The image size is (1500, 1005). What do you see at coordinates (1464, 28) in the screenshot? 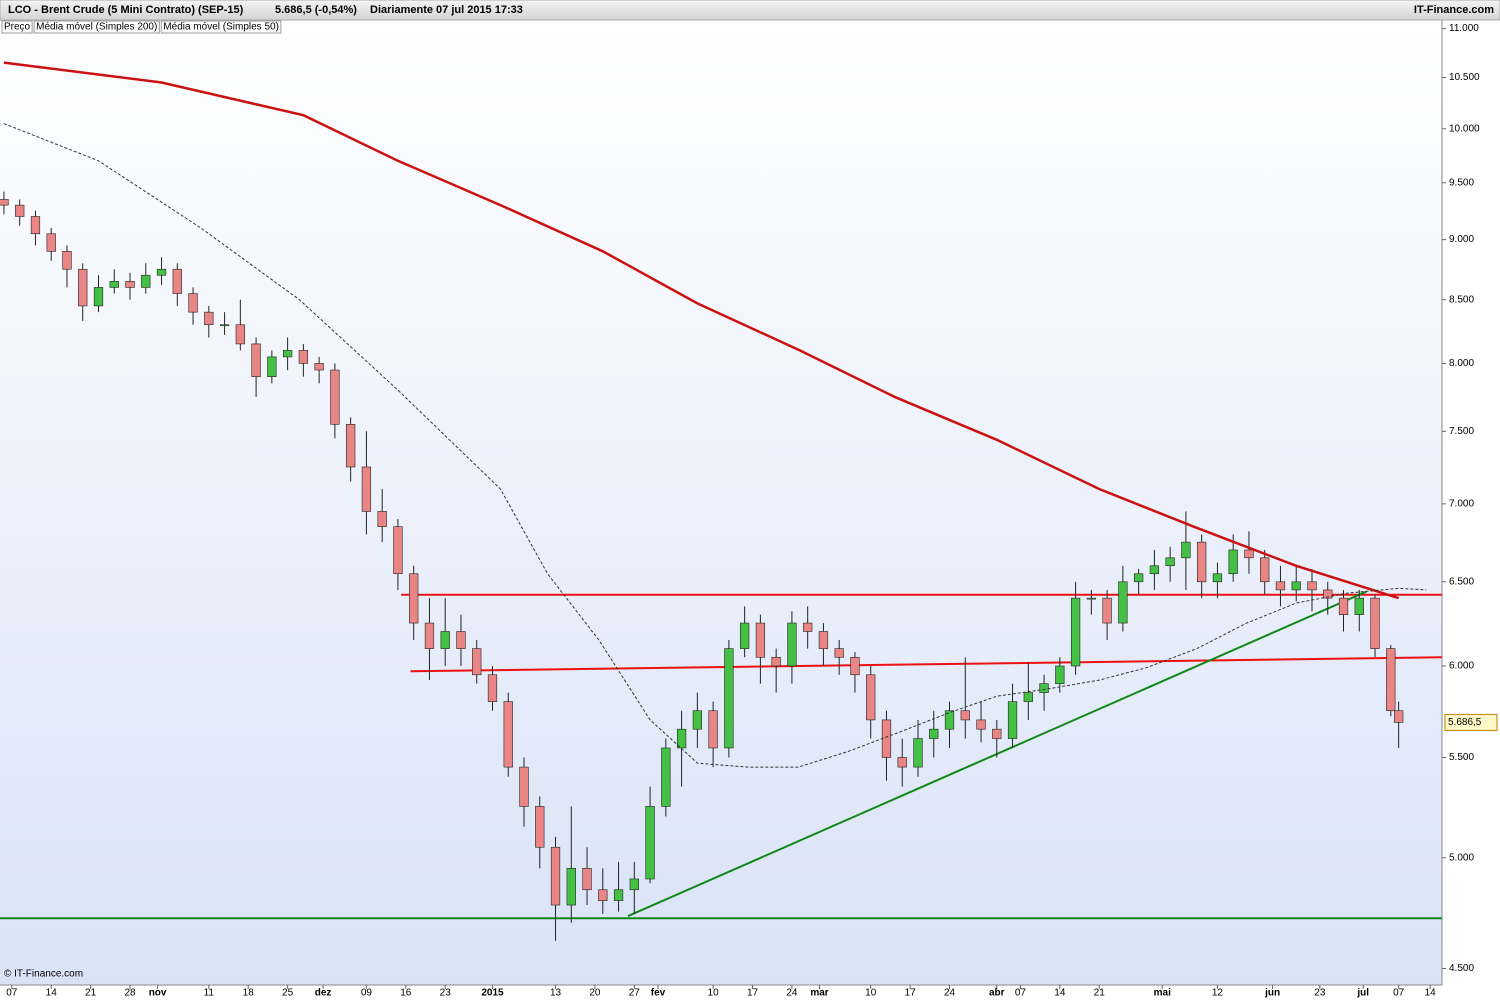
I see `y-tick-label: 11.000` at bounding box center [1464, 28].